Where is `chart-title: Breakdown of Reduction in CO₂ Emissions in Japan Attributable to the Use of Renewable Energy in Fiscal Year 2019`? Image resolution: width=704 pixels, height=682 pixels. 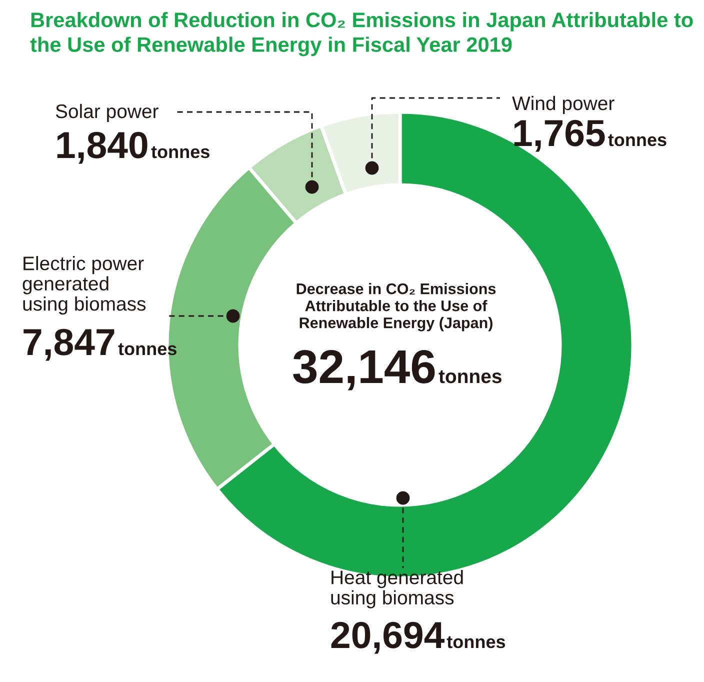
chart-title: Breakdown of Reduction in CO₂ Emissions in Japan Attributable to the Use of Renewable Energy in Fiscal Year 2019 is located at coordinates (361, 34).